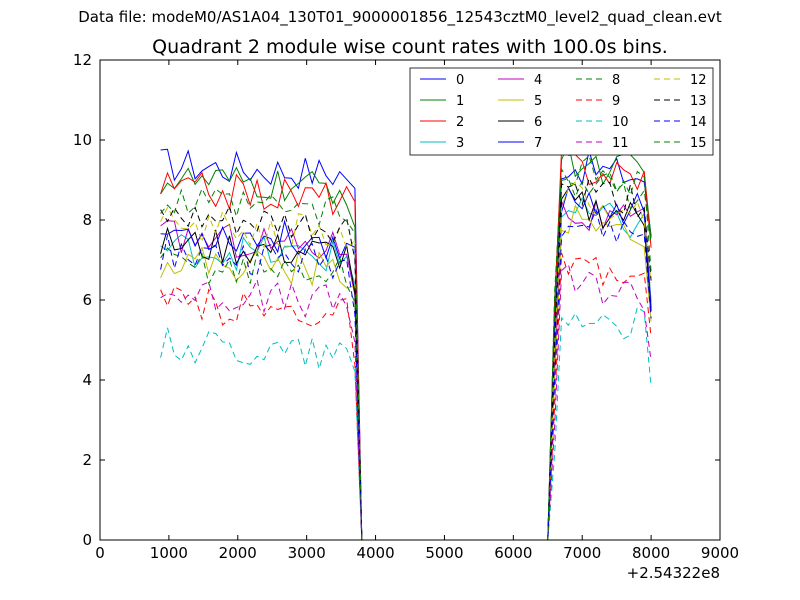 The width and height of the screenshot is (800, 600). What do you see at coordinates (82, 60) in the screenshot?
I see `y-tick-label: 12` at bounding box center [82, 60].